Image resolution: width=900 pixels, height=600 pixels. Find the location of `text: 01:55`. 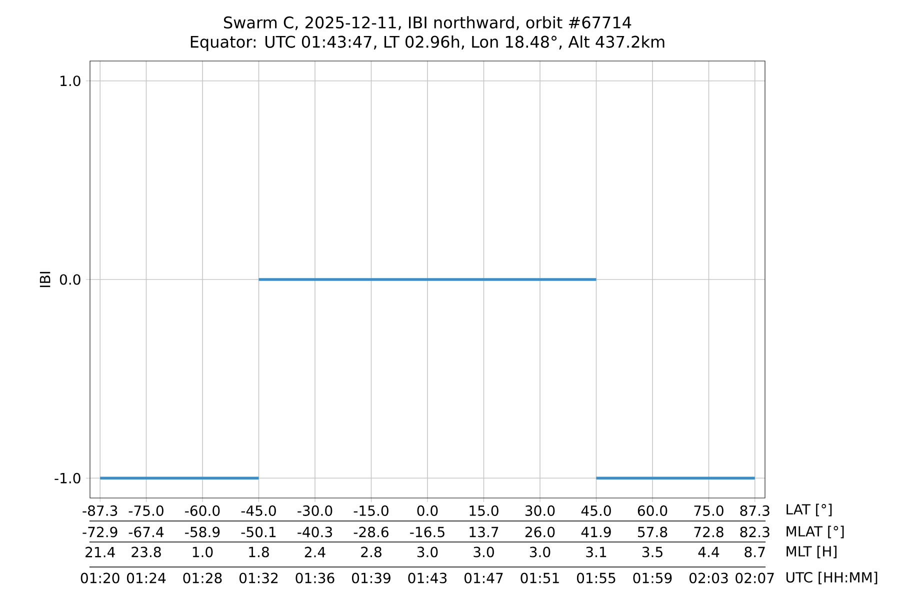

text: 01:55 is located at coordinates (596, 578).